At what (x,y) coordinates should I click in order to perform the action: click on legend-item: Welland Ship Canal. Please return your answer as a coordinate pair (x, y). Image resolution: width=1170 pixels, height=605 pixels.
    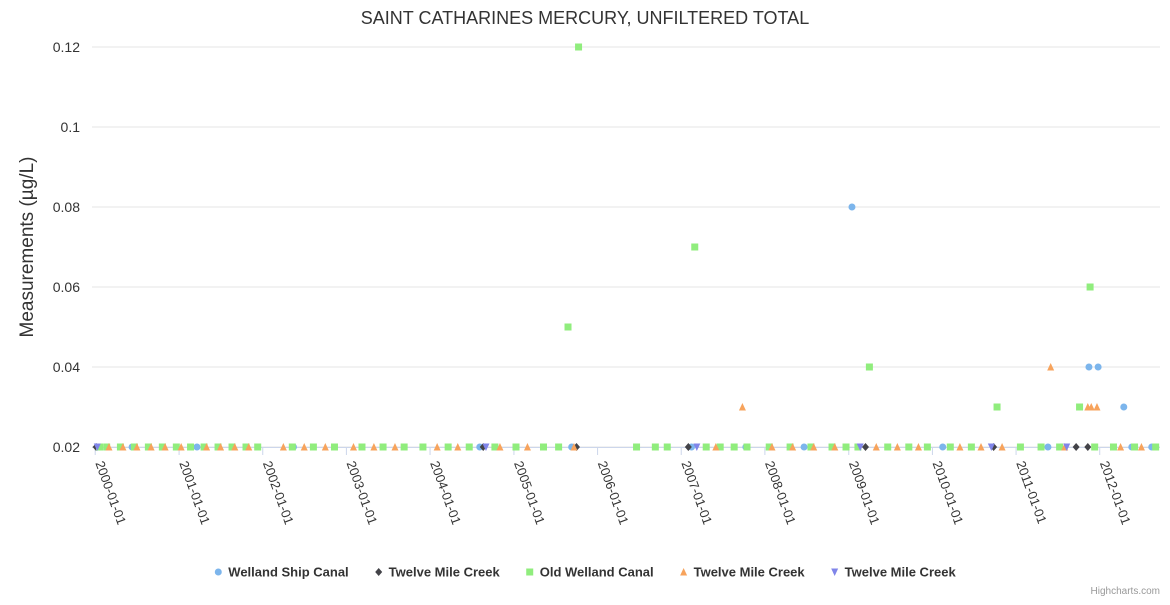
    Looking at the image, I should click on (281, 572).